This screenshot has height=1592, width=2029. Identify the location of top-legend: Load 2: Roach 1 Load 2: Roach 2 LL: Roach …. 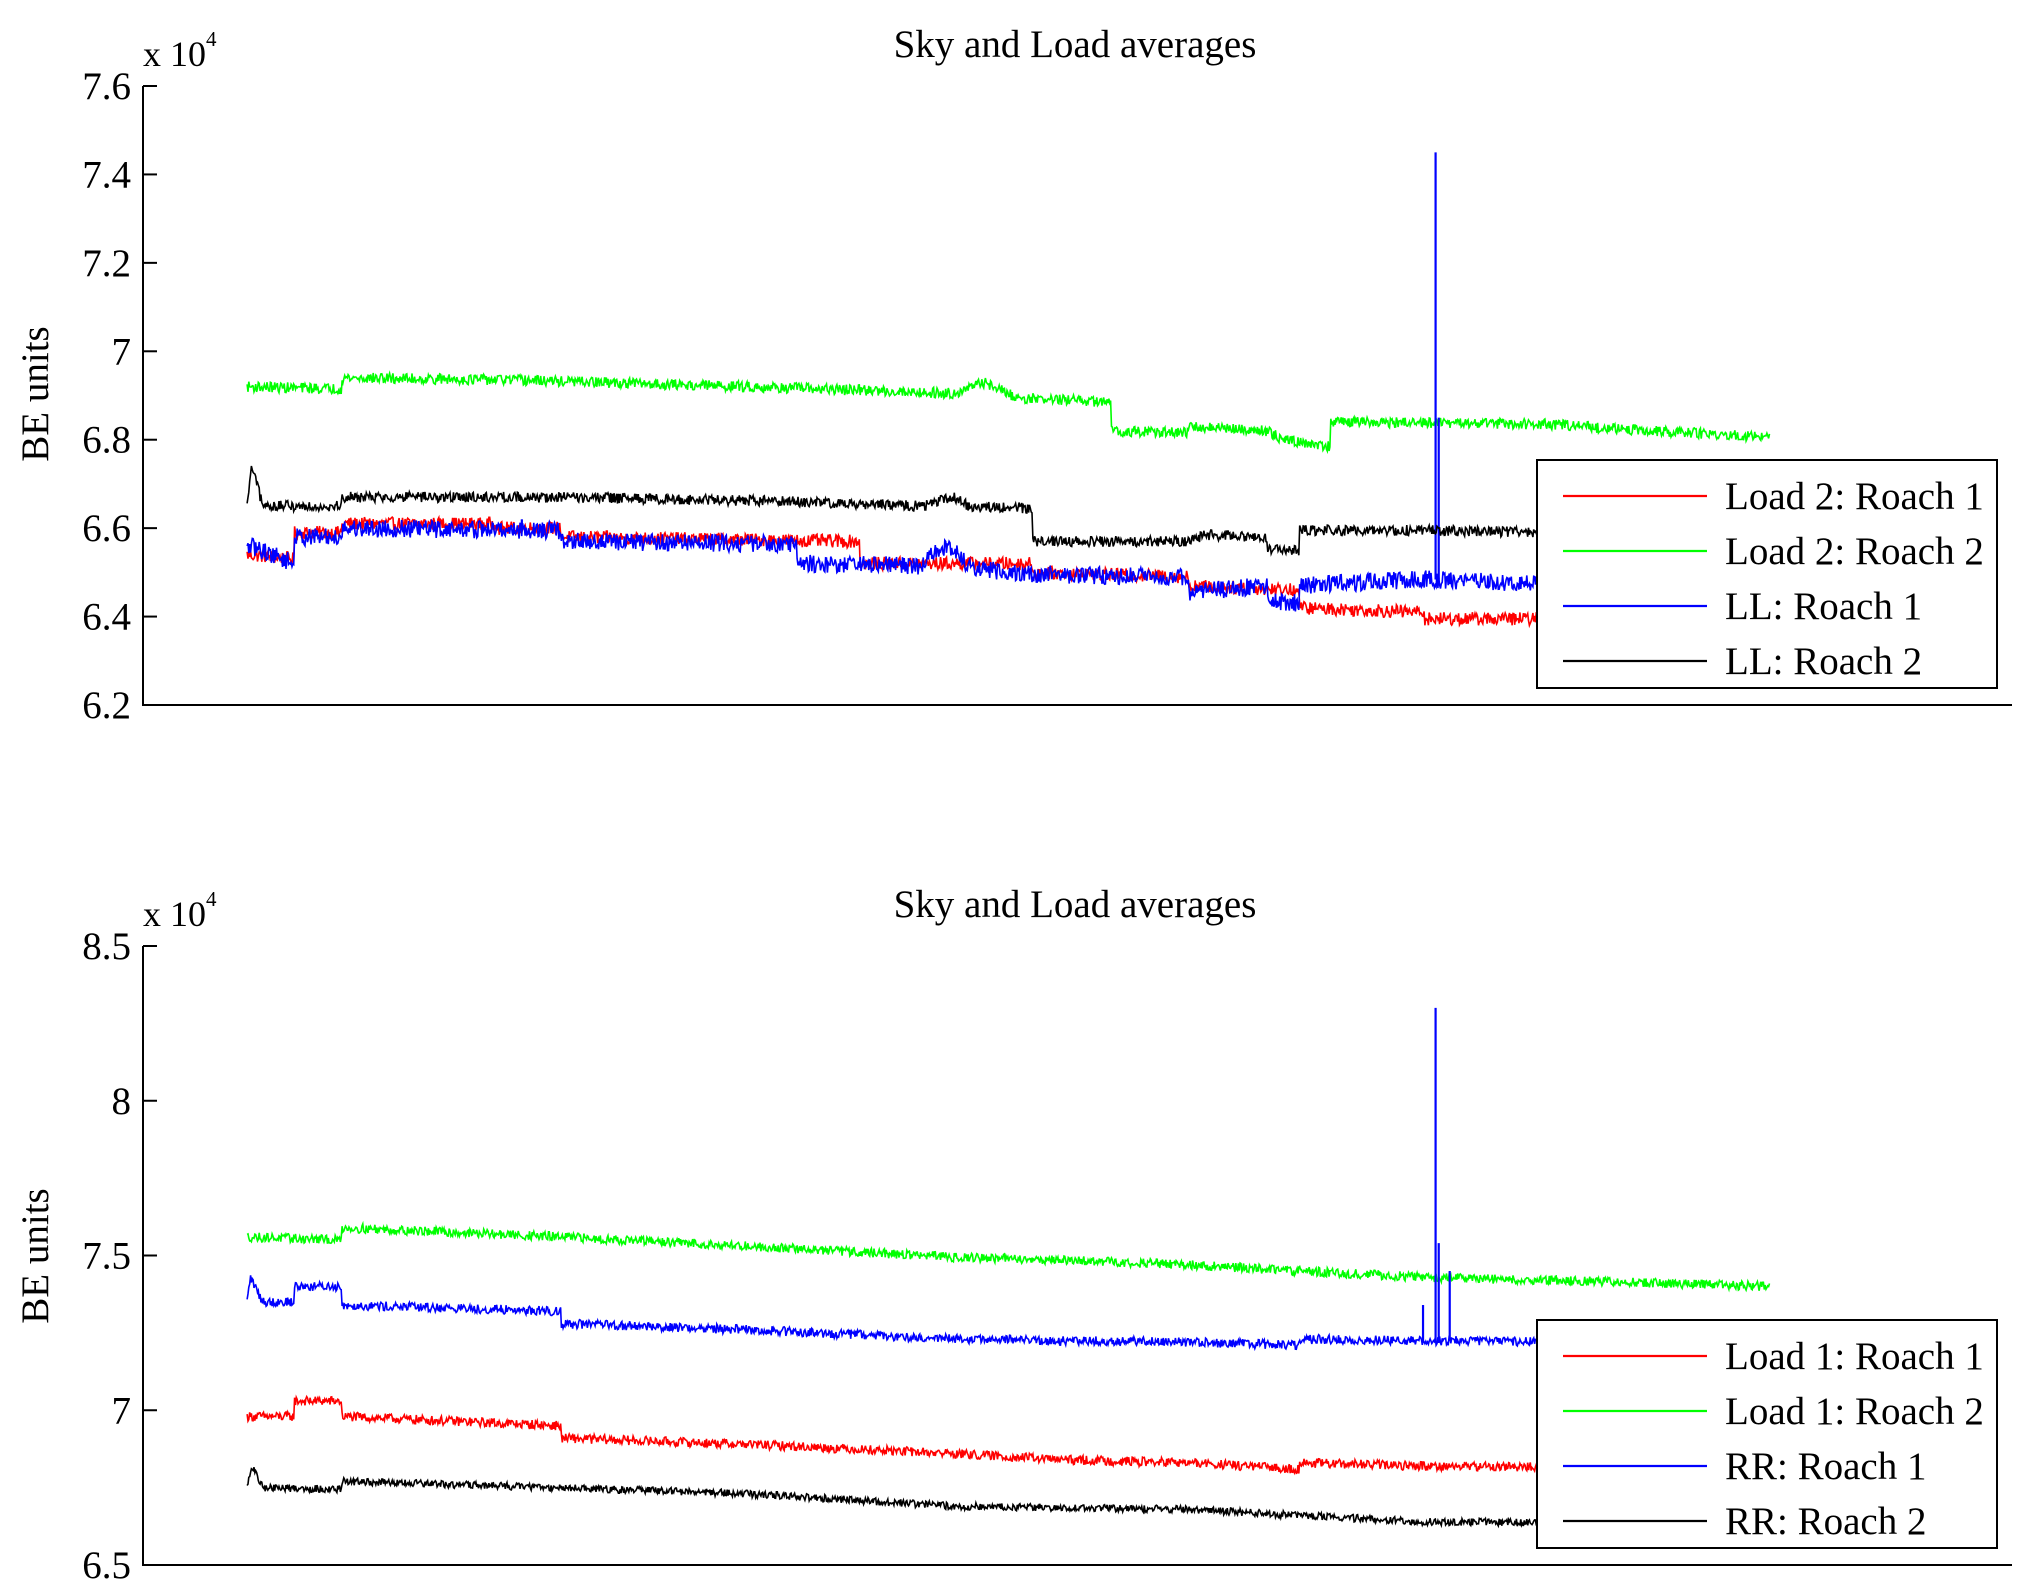
(1767, 574).